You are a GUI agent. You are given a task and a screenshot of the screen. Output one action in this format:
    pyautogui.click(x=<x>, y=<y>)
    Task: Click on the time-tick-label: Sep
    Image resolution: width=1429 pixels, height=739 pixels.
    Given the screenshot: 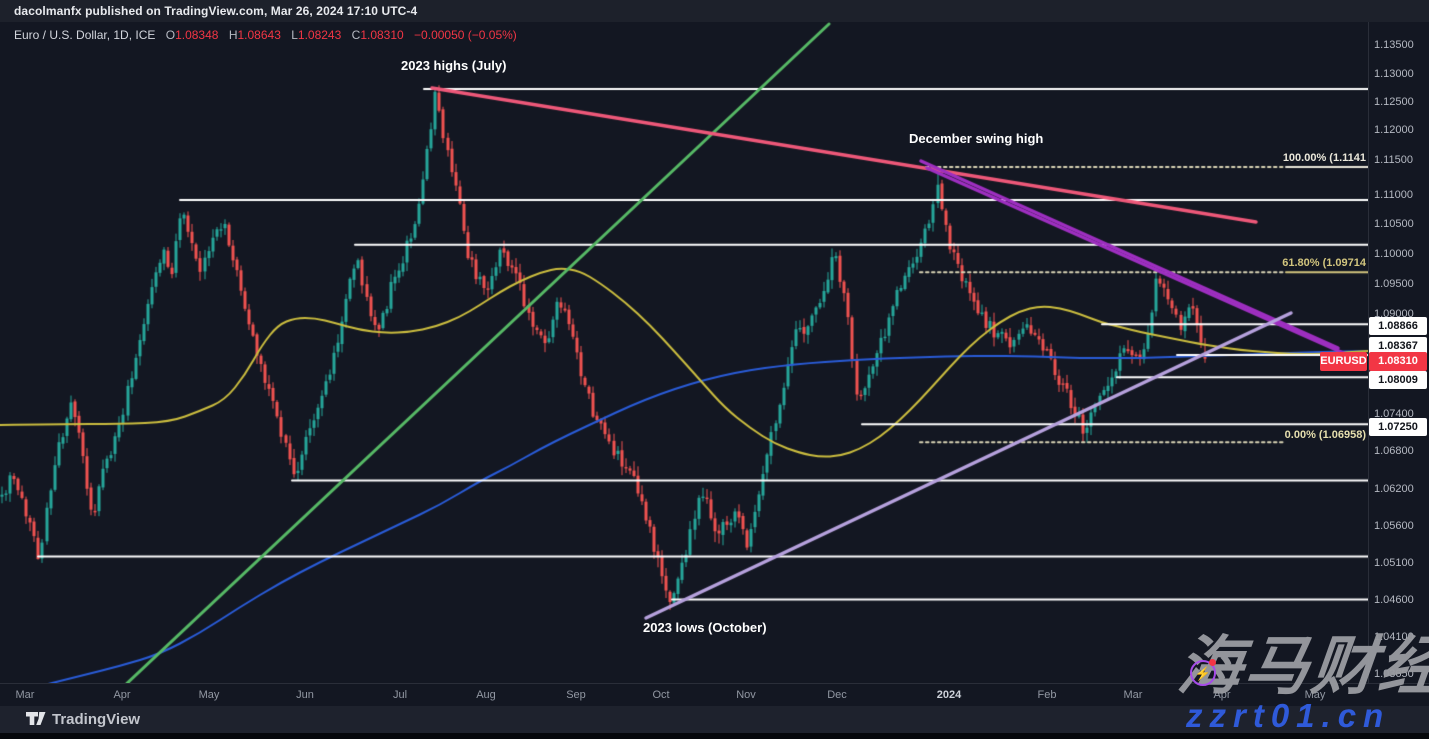 What is the action you would take?
    pyautogui.click(x=576, y=695)
    